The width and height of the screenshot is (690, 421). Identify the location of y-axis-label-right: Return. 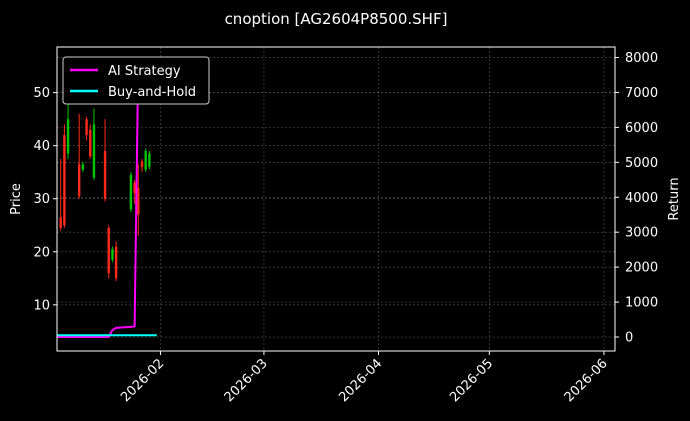
(674, 198).